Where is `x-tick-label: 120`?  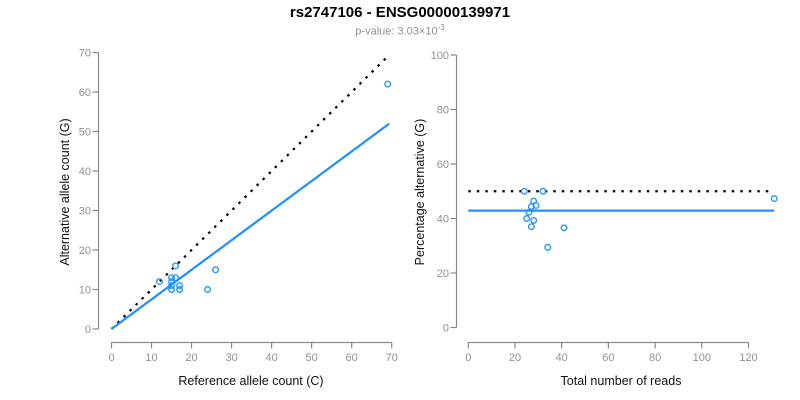
x-tick-label: 120 is located at coordinates (748, 358).